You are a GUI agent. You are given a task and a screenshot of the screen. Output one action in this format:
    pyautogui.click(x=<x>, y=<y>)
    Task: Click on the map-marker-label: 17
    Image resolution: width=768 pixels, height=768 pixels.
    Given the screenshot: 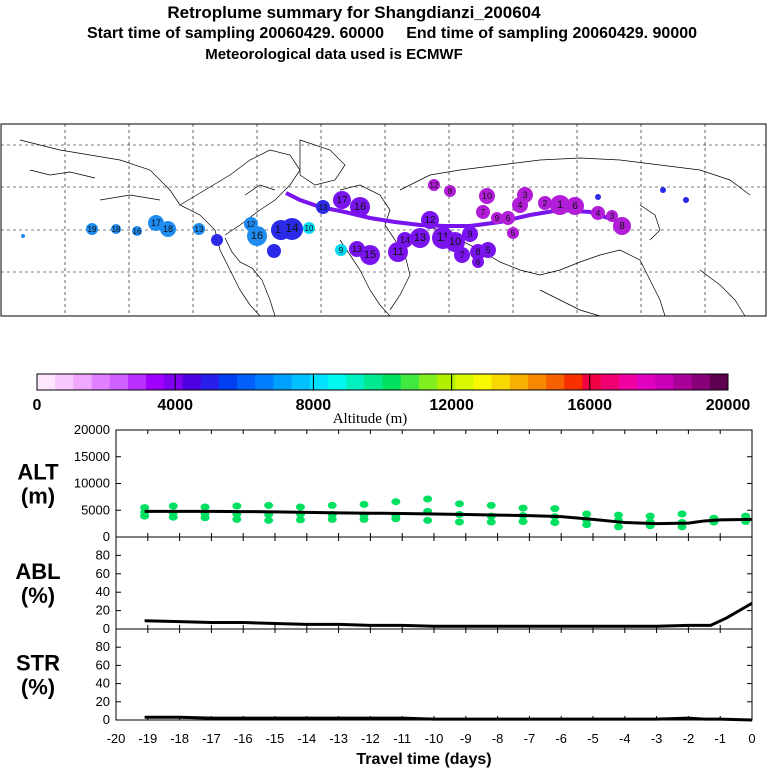 What is the action you would take?
    pyautogui.click(x=156, y=223)
    